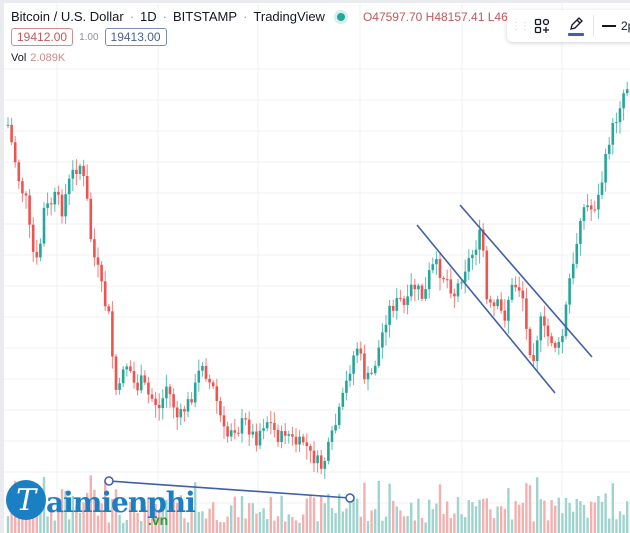  What do you see at coordinates (148, 16) in the screenshot?
I see `interval: 1D` at bounding box center [148, 16].